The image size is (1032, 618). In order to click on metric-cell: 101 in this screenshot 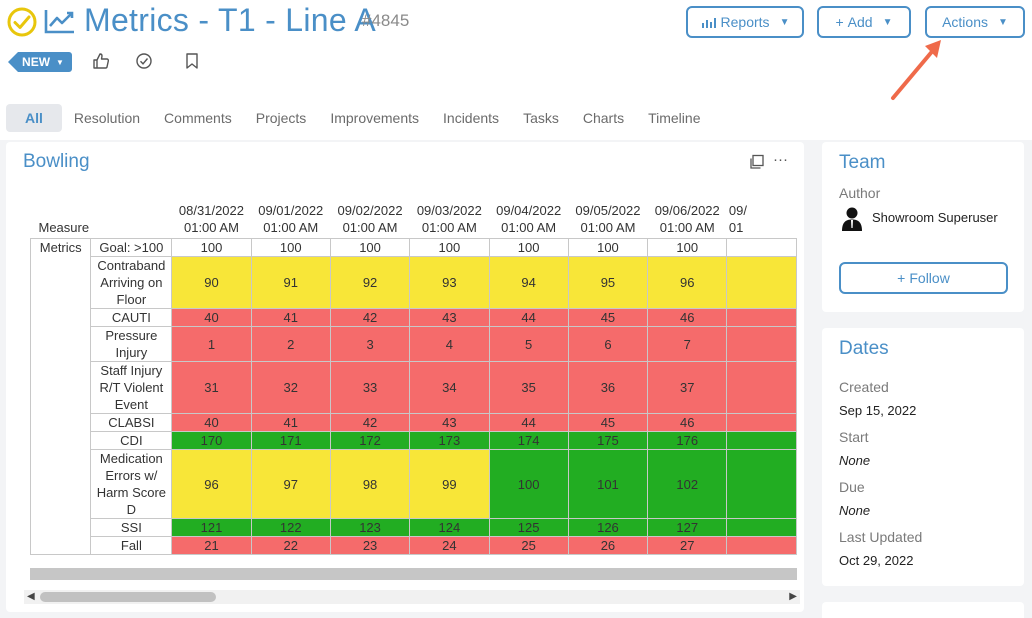, I will do `click(608, 484)`.